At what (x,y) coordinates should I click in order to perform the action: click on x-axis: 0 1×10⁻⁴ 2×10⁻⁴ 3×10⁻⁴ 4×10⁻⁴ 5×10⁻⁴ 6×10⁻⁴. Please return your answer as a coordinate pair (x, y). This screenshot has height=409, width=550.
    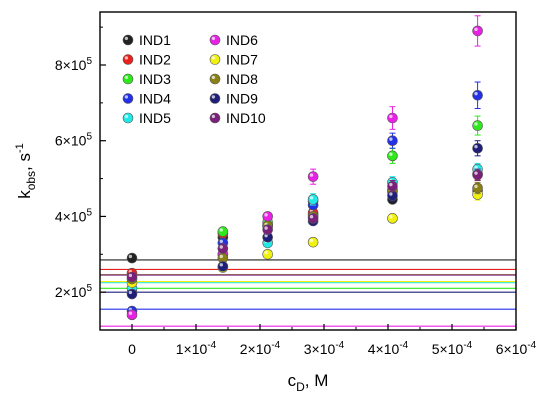
    Looking at the image, I should click on (332, 340).